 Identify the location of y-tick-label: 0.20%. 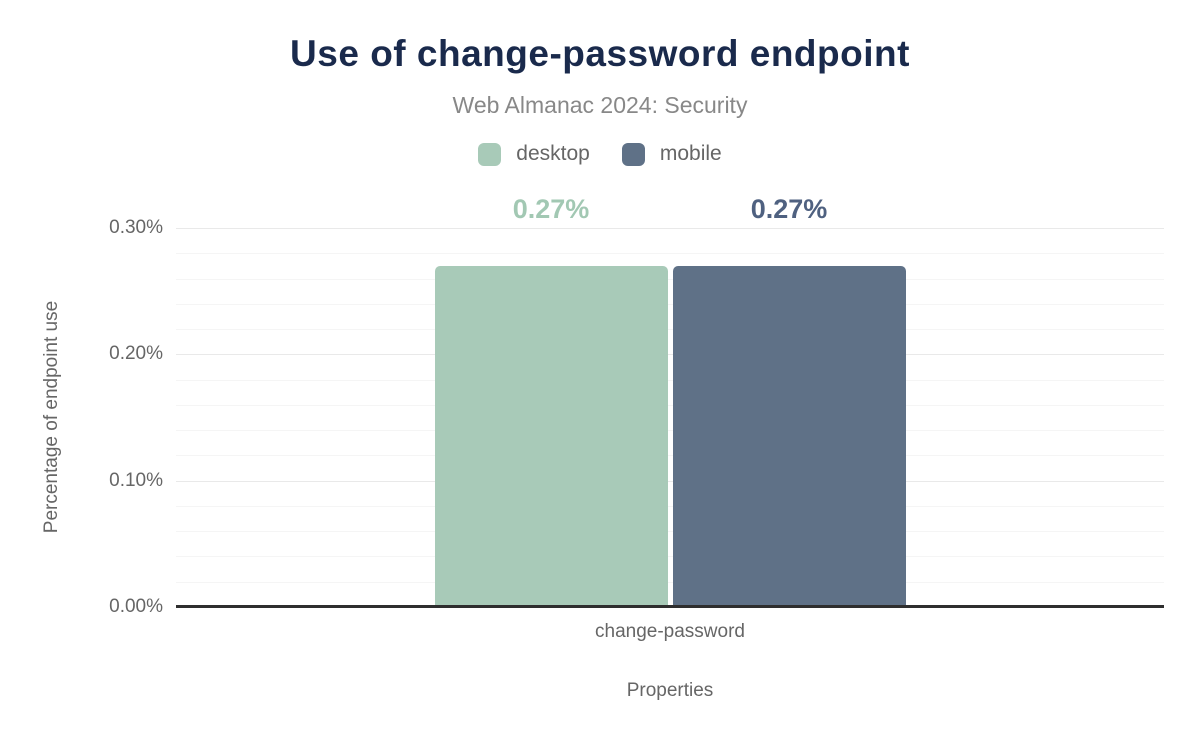
(136, 354).